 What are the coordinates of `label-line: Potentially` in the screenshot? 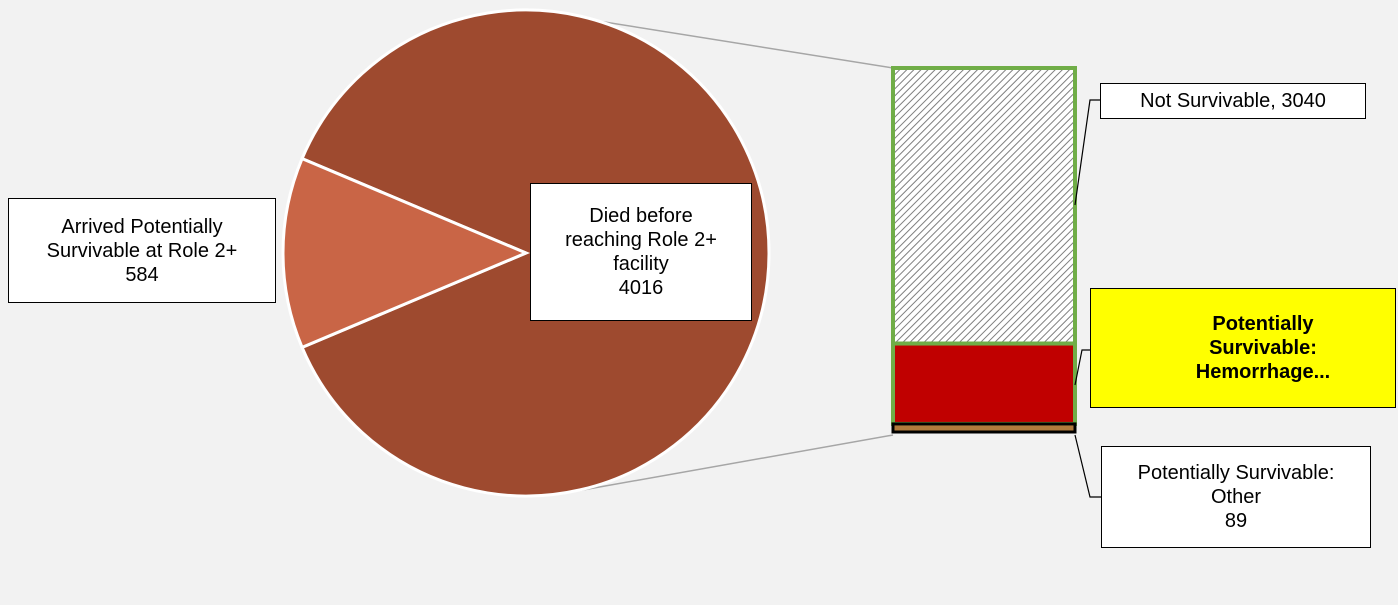 It's located at (1263, 324).